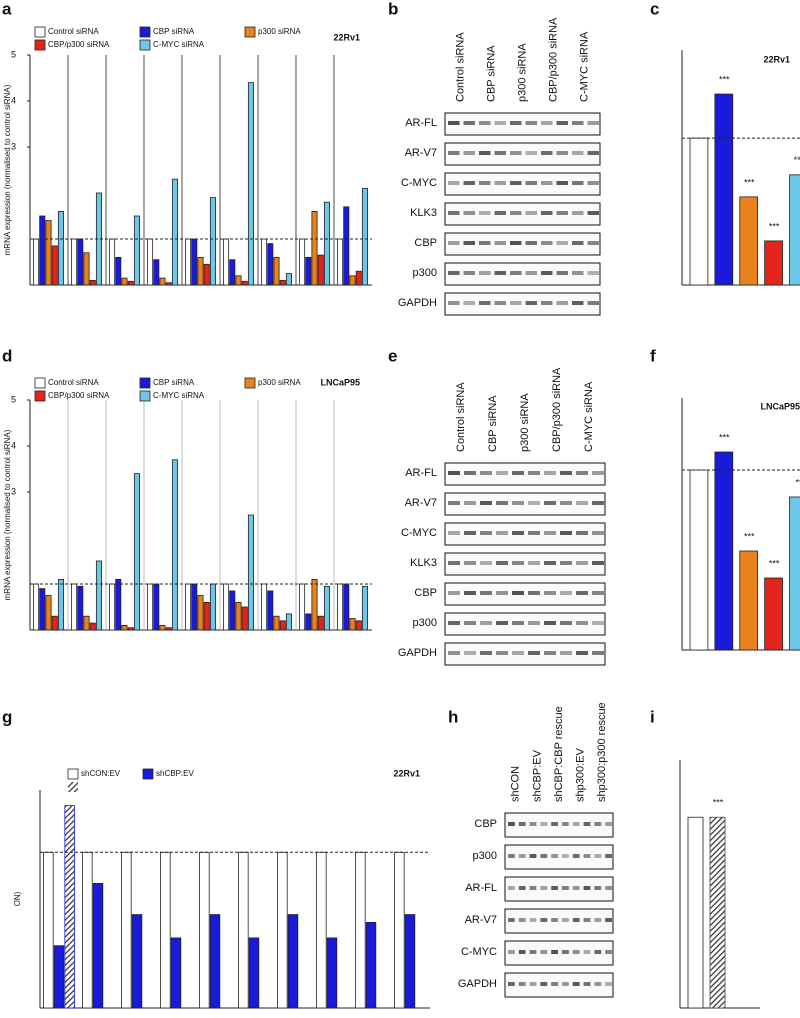 Image resolution: width=800 pixels, height=1018 pixels. Describe the element at coordinates (392, 355) in the screenshot. I see `panel-letter: e` at that location.